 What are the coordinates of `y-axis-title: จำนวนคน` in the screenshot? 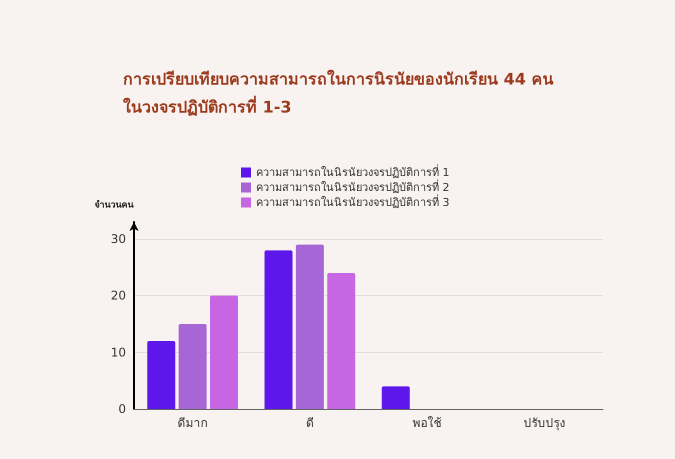 It's located at (114, 205).